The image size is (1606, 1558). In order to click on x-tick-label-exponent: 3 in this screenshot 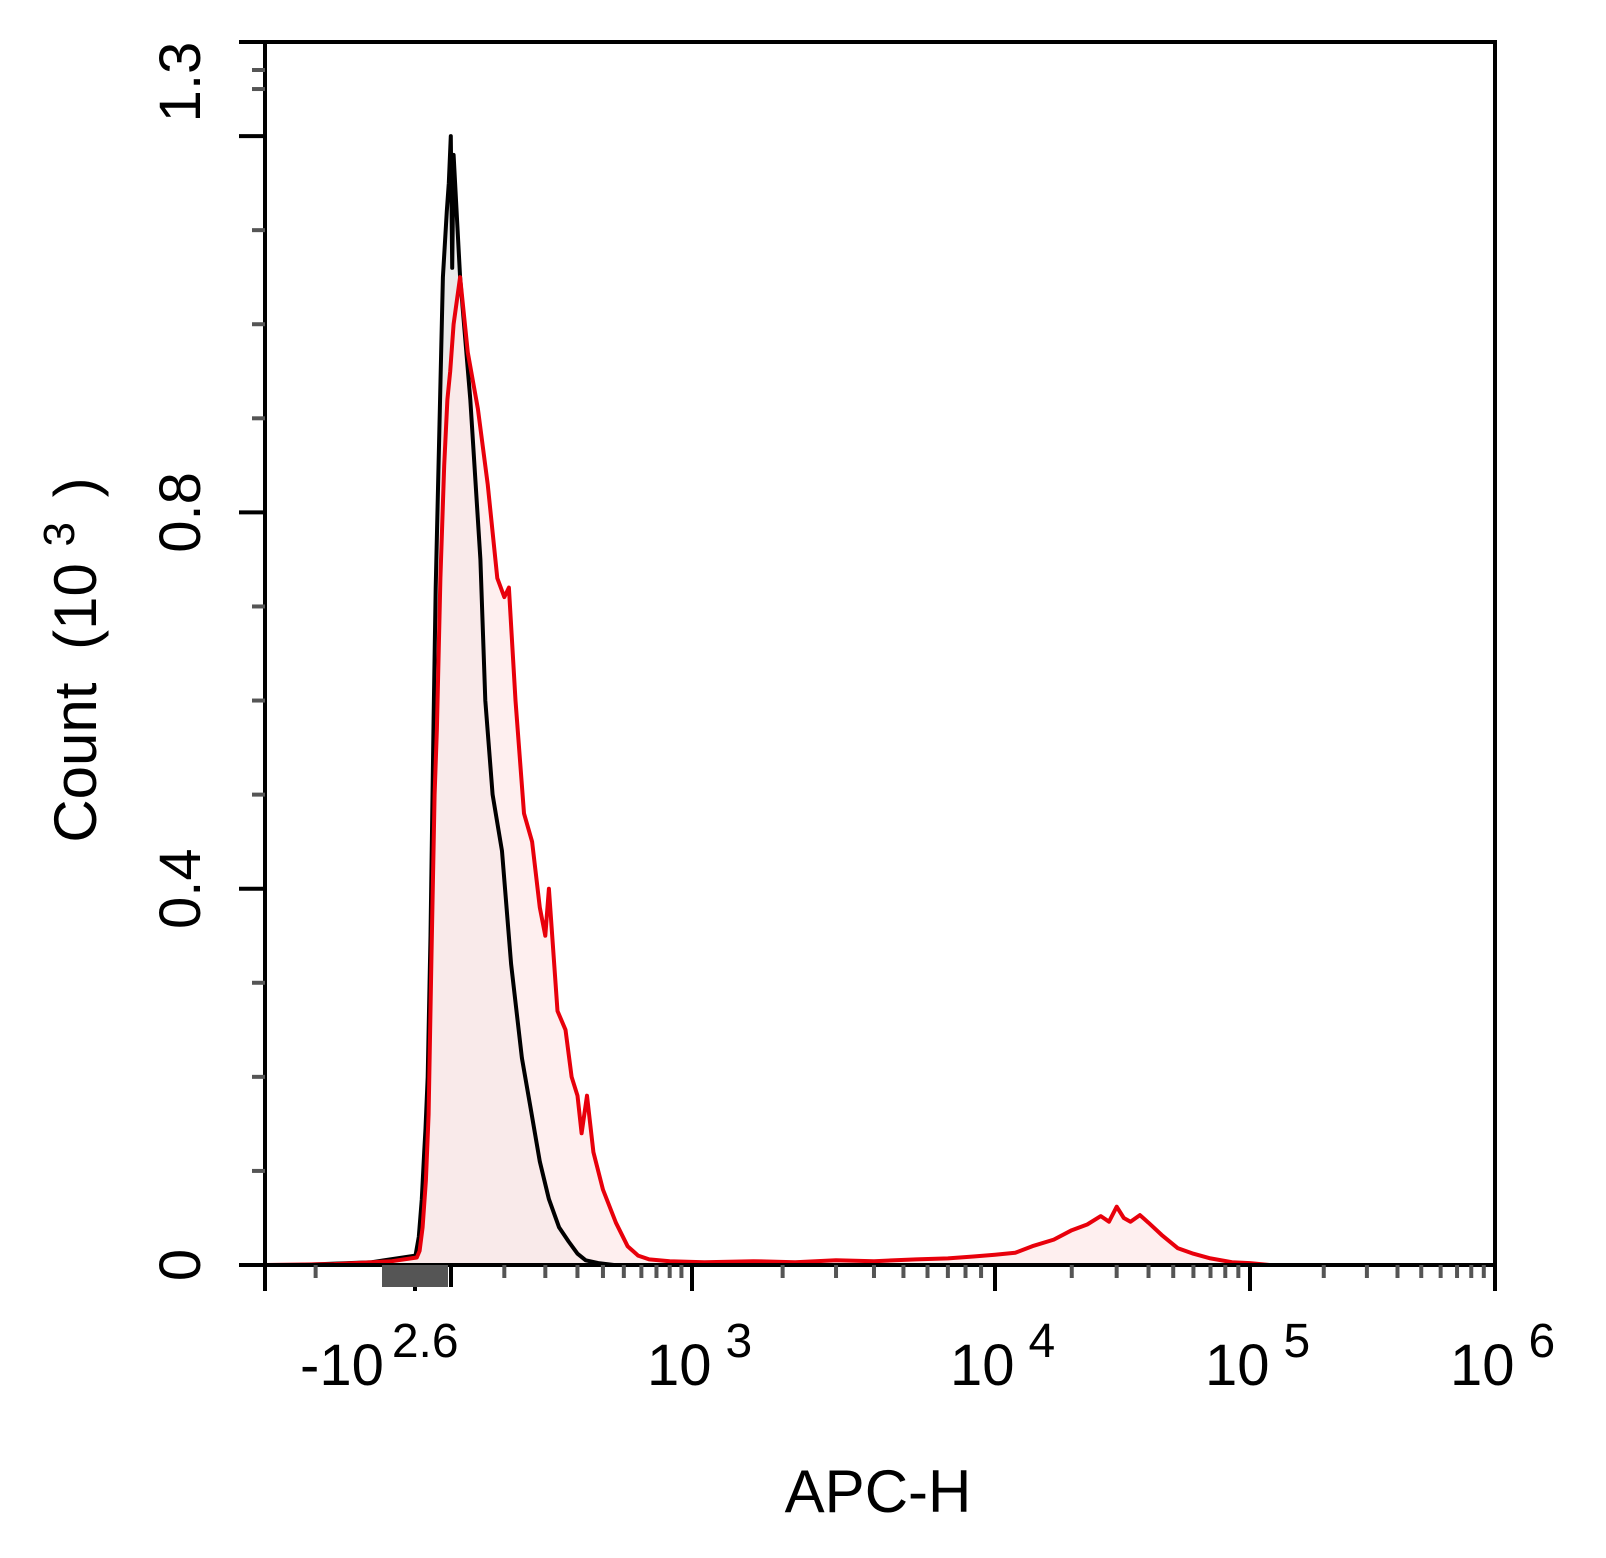, I will do `click(739, 1341)`.